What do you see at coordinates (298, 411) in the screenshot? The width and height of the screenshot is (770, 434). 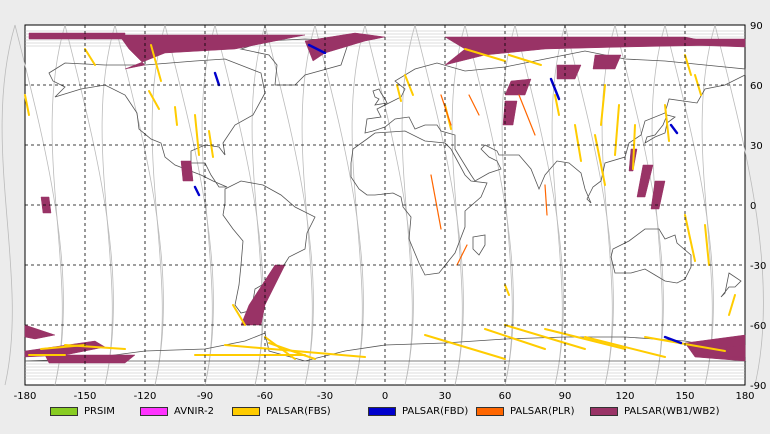 I see `legend-label: PALSAR(FBS)` at bounding box center [298, 411].